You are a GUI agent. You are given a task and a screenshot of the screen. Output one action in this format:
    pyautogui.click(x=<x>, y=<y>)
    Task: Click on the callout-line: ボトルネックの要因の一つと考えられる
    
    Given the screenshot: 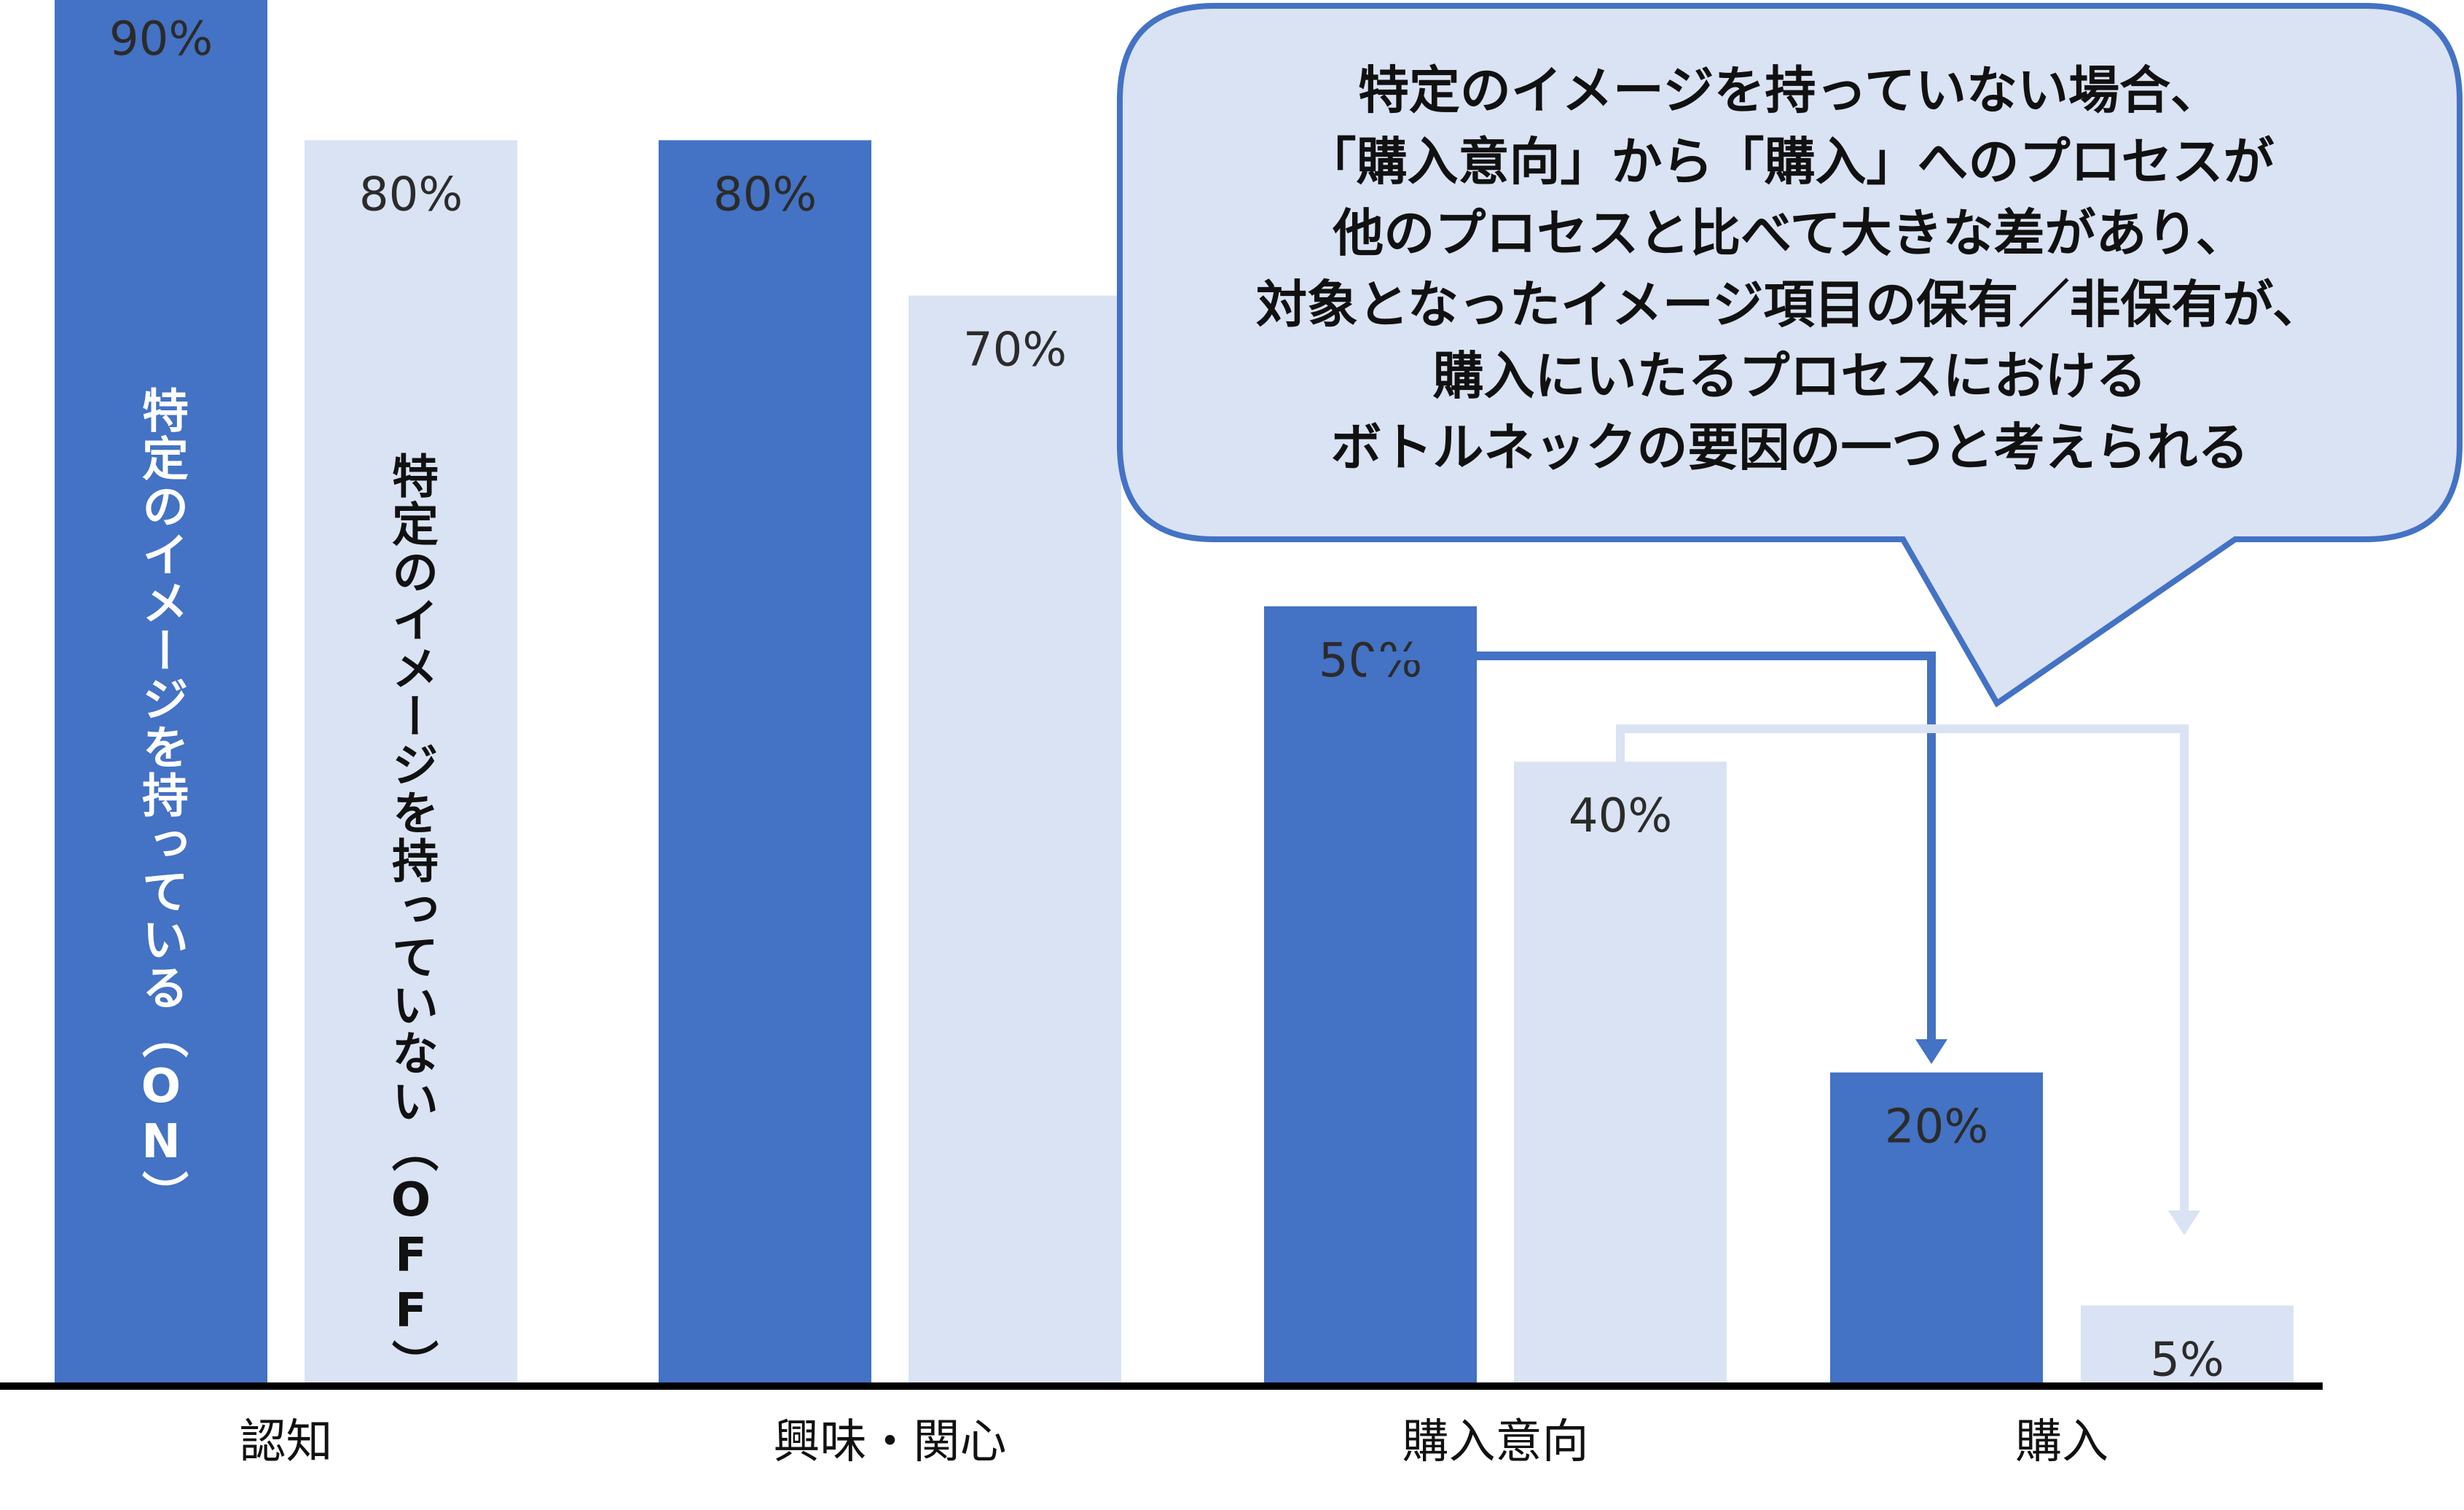 What is the action you would take?
    pyautogui.click(x=1790, y=447)
    